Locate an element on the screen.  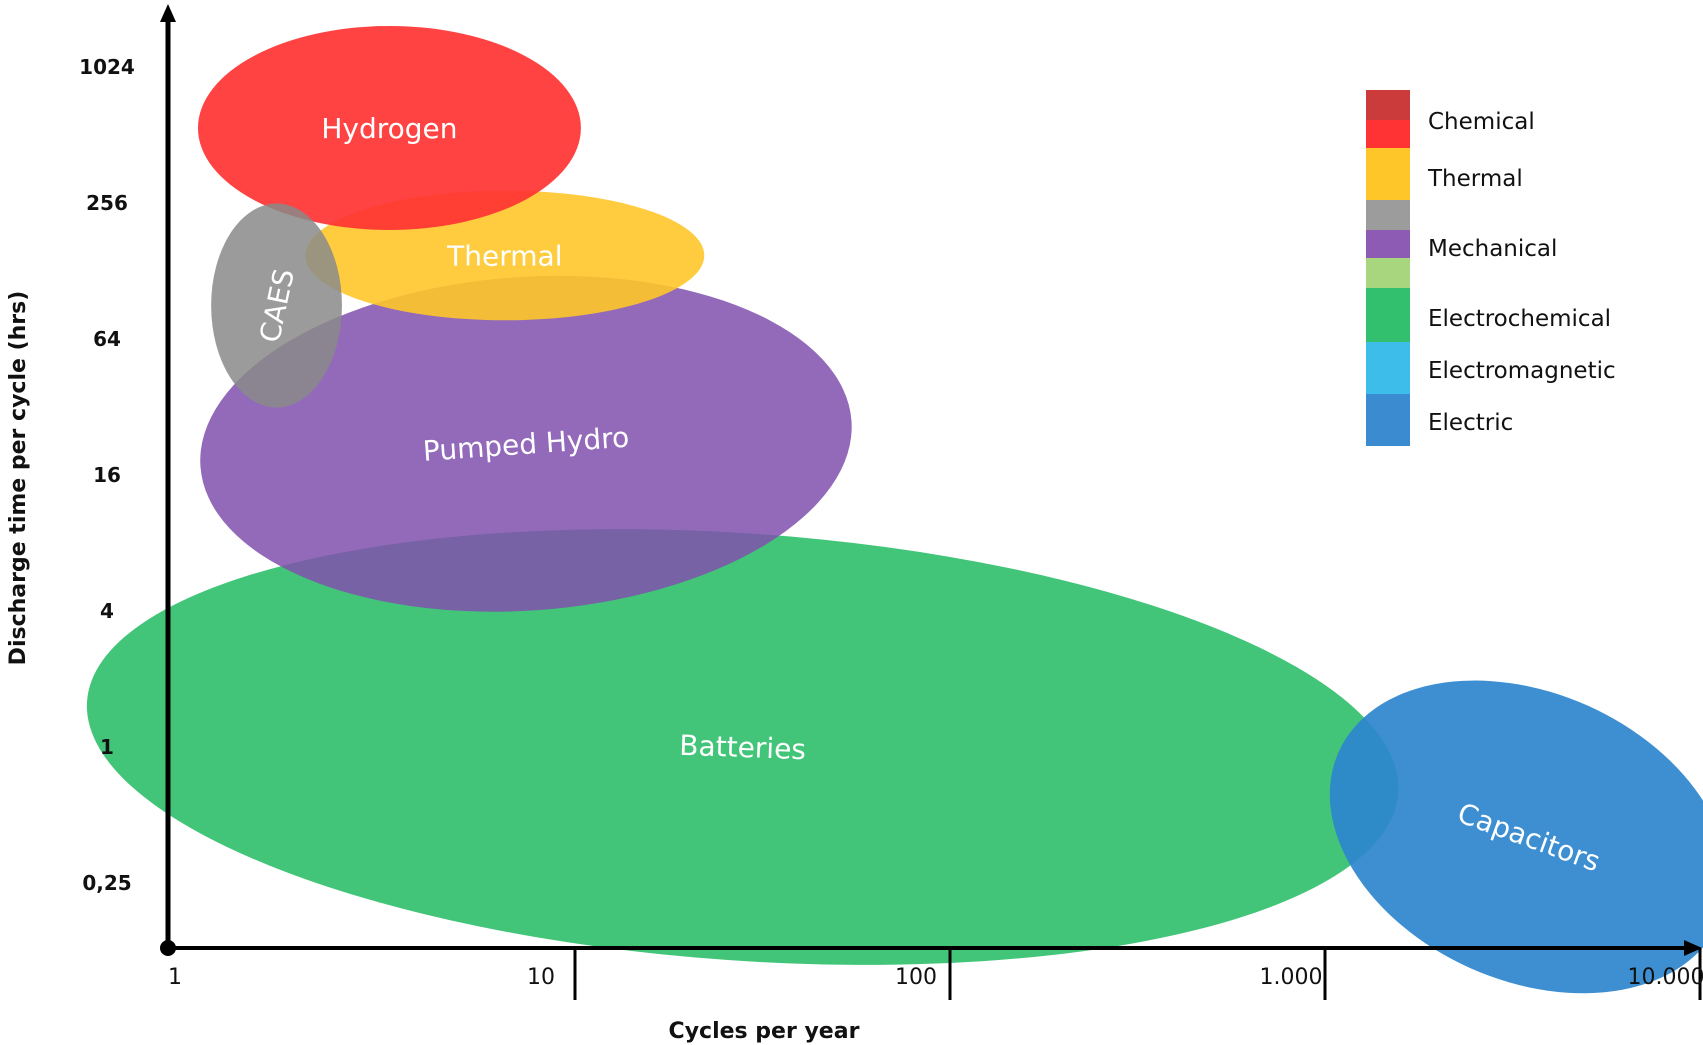
x-tick-label: 1.000 is located at coordinates (1291, 977).